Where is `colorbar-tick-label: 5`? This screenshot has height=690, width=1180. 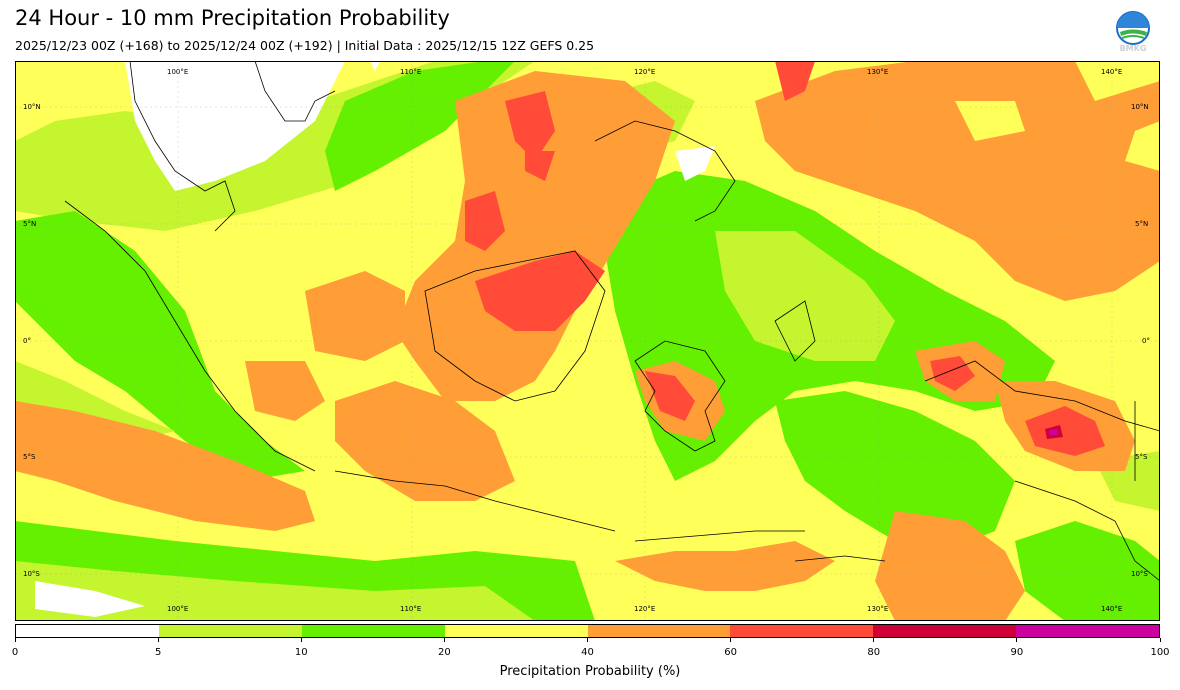 colorbar-tick-label: 5 is located at coordinates (158, 652).